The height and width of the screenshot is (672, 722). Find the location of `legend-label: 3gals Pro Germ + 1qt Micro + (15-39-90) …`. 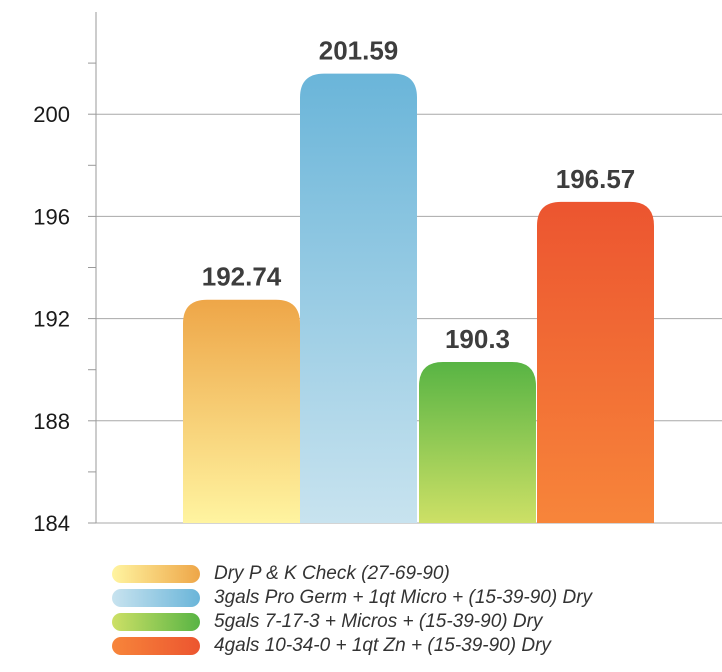

legend-label: 3gals Pro Germ + 1qt Micro + (15-39-90) … is located at coordinates (403, 597).